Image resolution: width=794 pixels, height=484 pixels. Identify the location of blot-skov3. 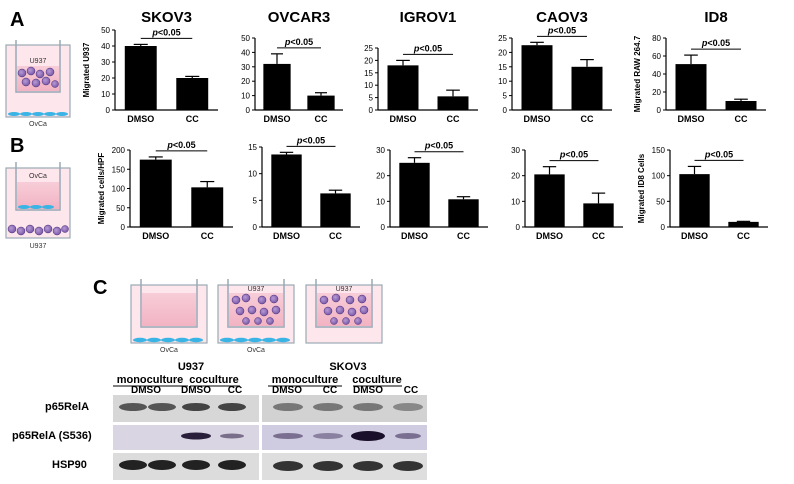
(344, 437).